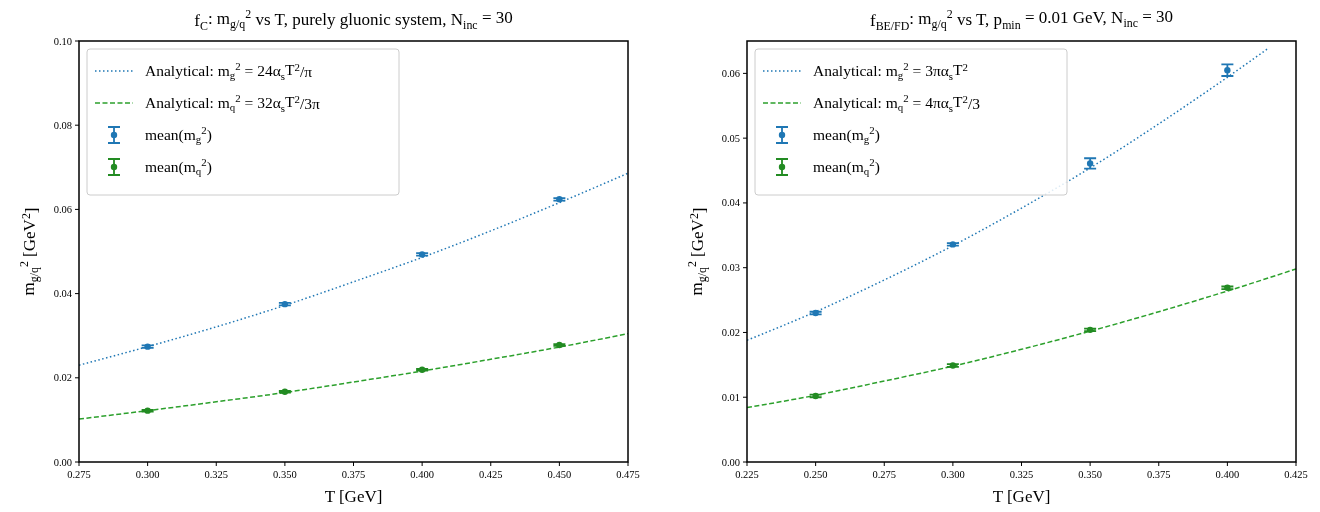  Describe the element at coordinates (559, 474) in the screenshot. I see `x-tick-label: 0.450` at that location.